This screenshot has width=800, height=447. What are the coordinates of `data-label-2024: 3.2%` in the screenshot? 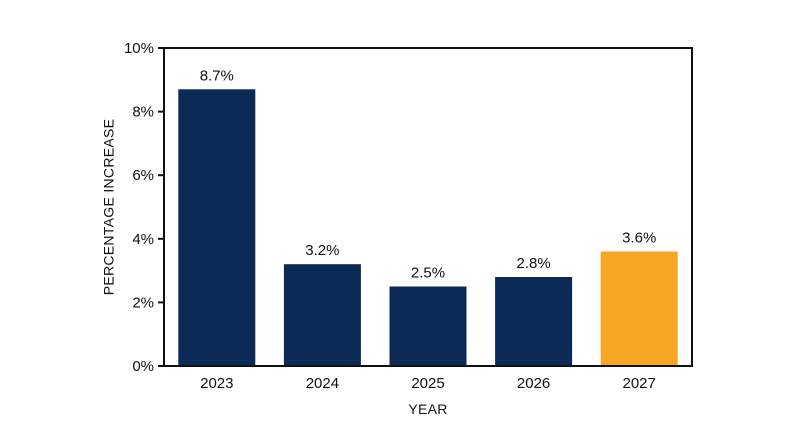 It's located at (322, 250).